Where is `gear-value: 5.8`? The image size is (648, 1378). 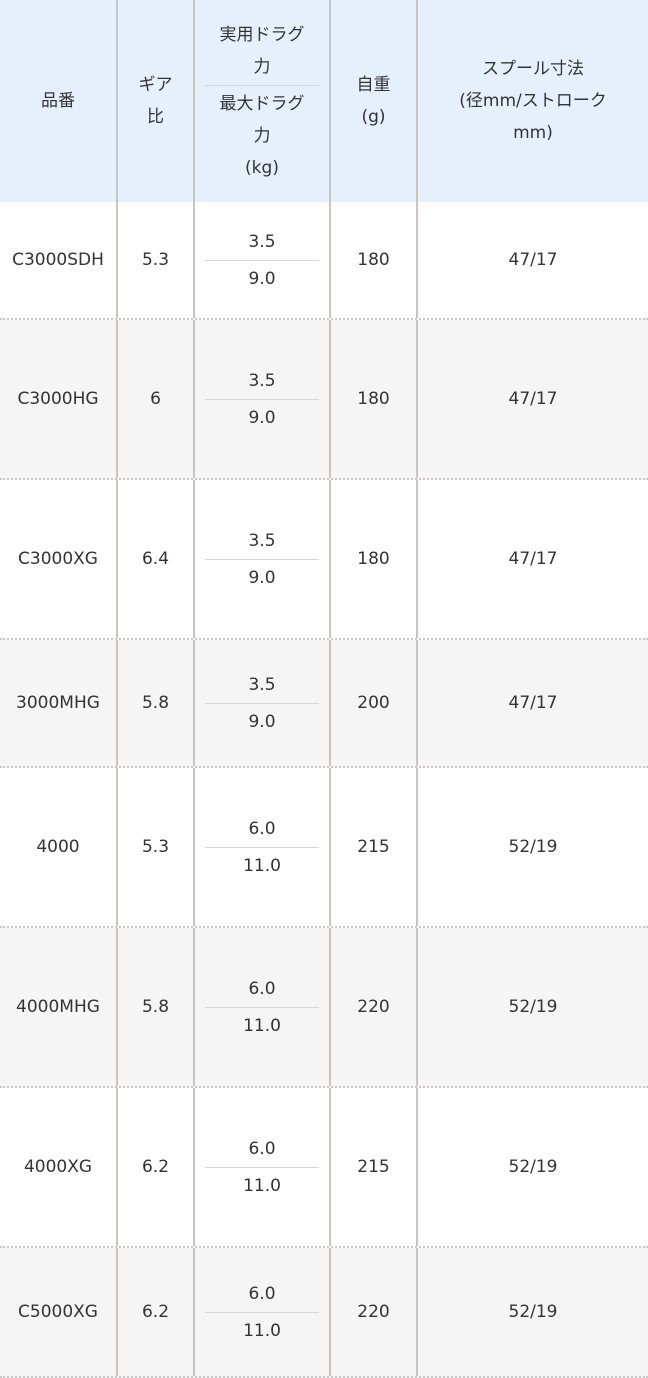
gear-value: 5.8 is located at coordinates (155, 1007).